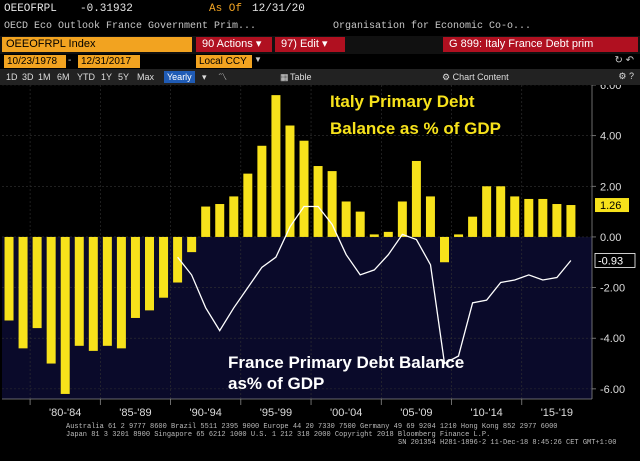 Image resolution: width=640 pixels, height=461 pixels. What do you see at coordinates (610, 88) in the screenshot?
I see `y-tick-label: 6.00` at bounding box center [610, 88].